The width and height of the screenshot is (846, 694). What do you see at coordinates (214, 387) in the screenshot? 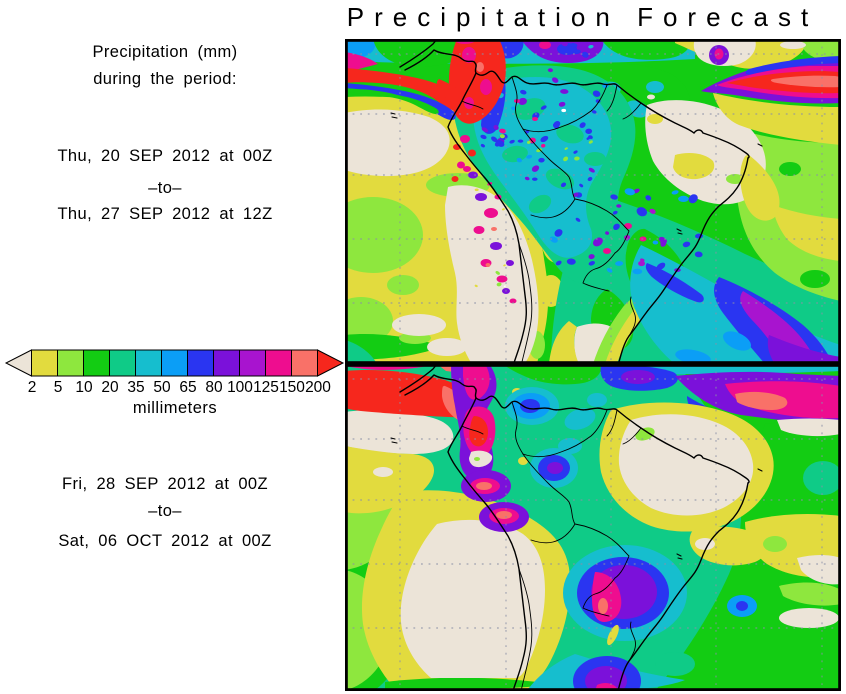
I see `svg-text: 80` at bounding box center [214, 387].